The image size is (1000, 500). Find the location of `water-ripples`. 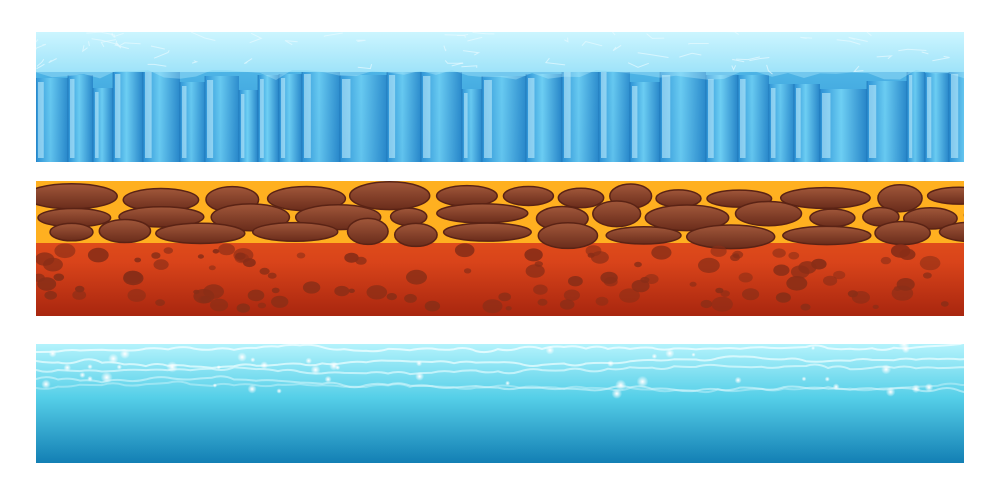

water-ripples is located at coordinates (500, 369).